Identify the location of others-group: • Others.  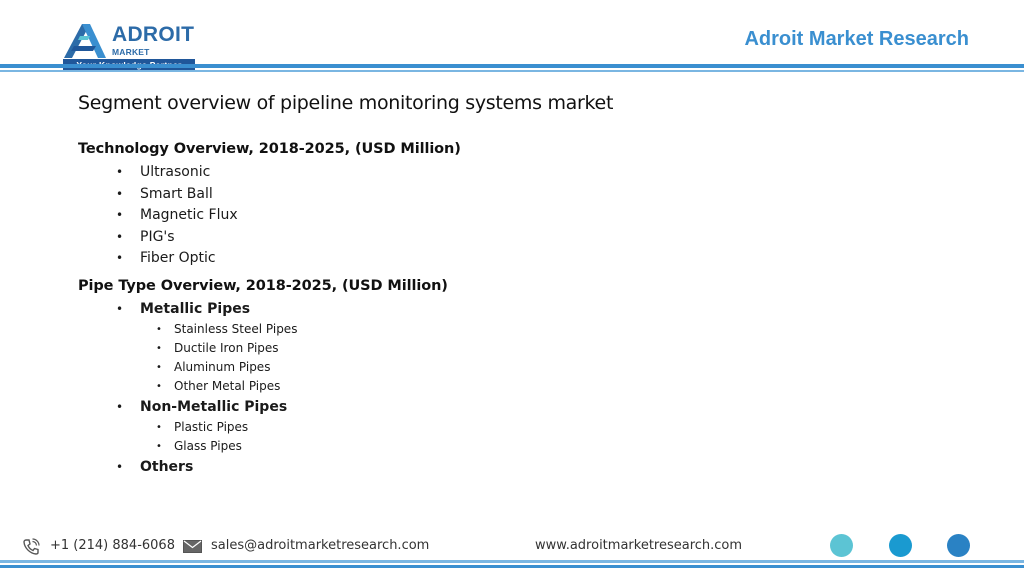
(135, 467).